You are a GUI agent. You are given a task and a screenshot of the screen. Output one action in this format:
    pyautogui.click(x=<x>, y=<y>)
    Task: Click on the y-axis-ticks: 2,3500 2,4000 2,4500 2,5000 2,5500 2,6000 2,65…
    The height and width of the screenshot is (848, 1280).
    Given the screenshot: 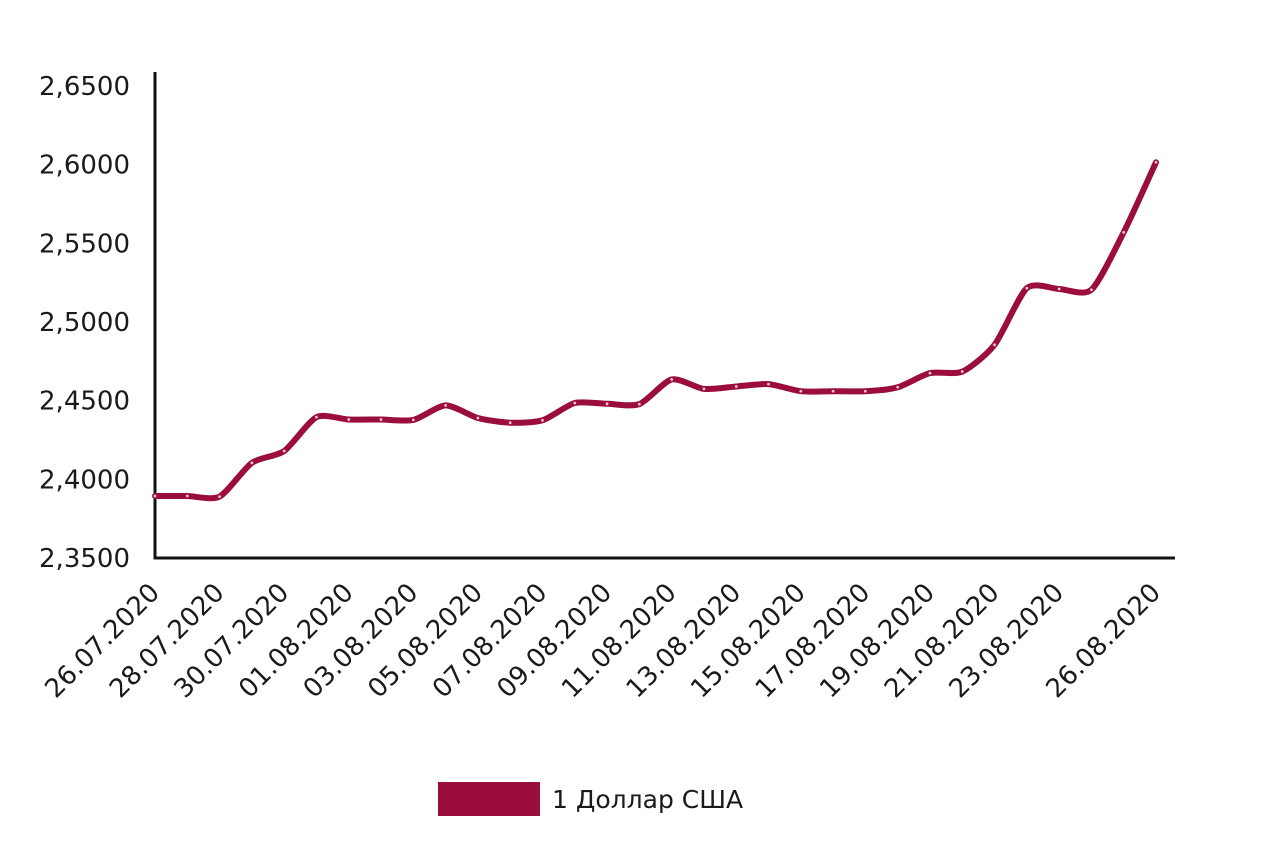 What is the action you would take?
    pyautogui.click(x=84, y=323)
    